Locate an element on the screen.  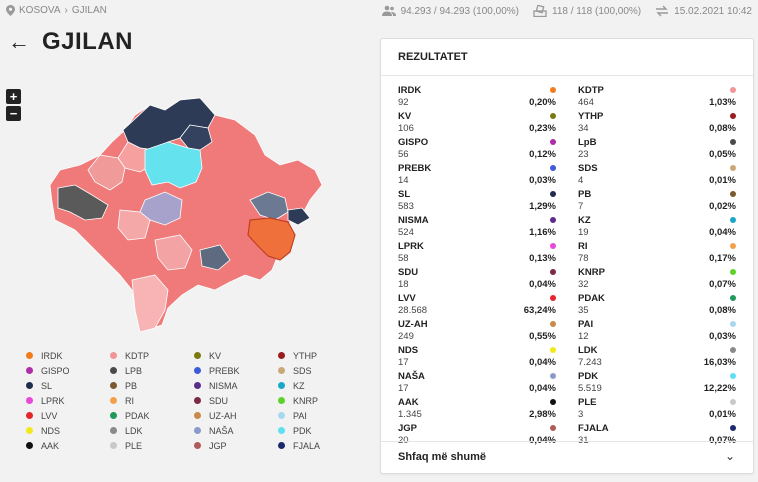
party-votes: 5.519 is located at coordinates (590, 388).